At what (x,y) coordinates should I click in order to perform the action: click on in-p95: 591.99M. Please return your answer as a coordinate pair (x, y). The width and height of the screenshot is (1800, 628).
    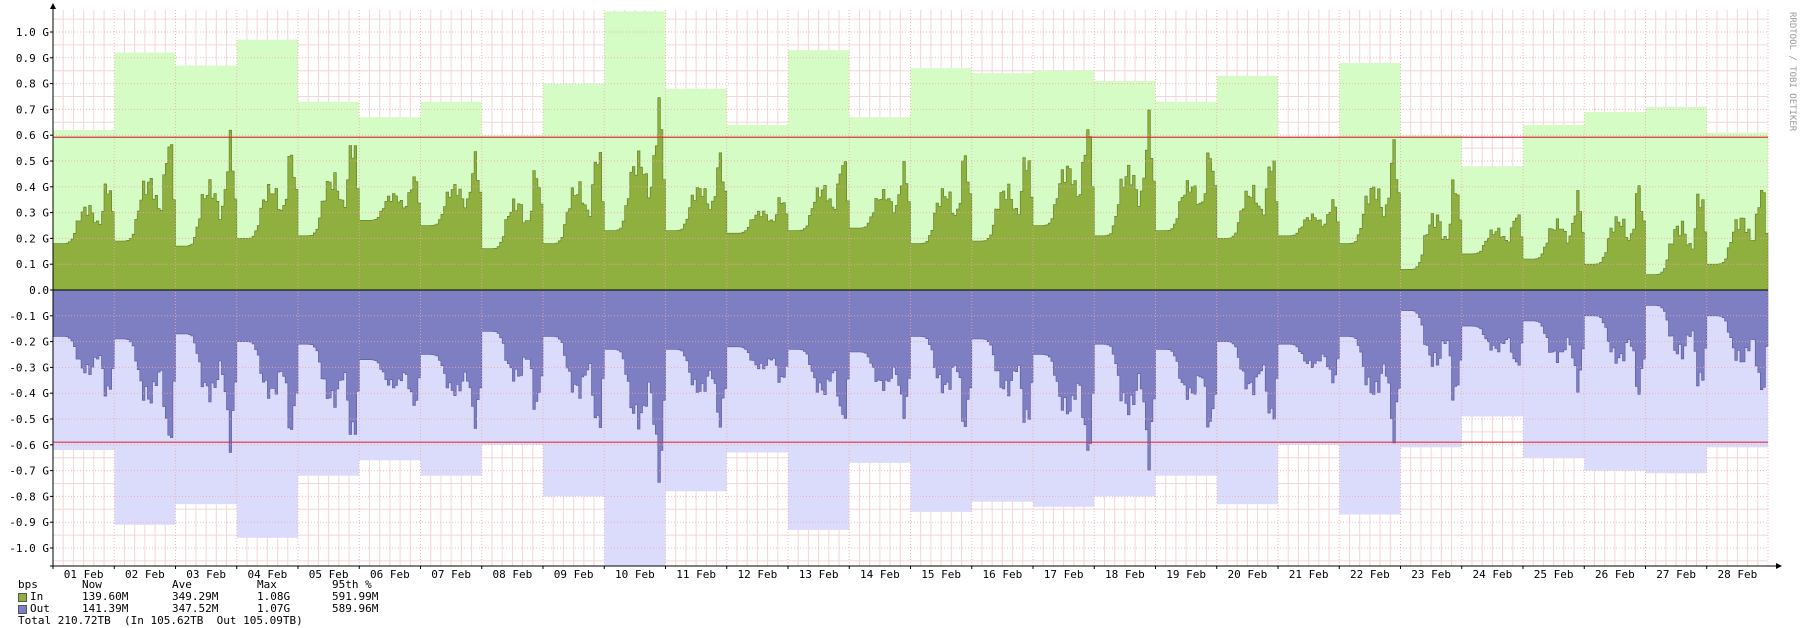
    Looking at the image, I should click on (355, 596).